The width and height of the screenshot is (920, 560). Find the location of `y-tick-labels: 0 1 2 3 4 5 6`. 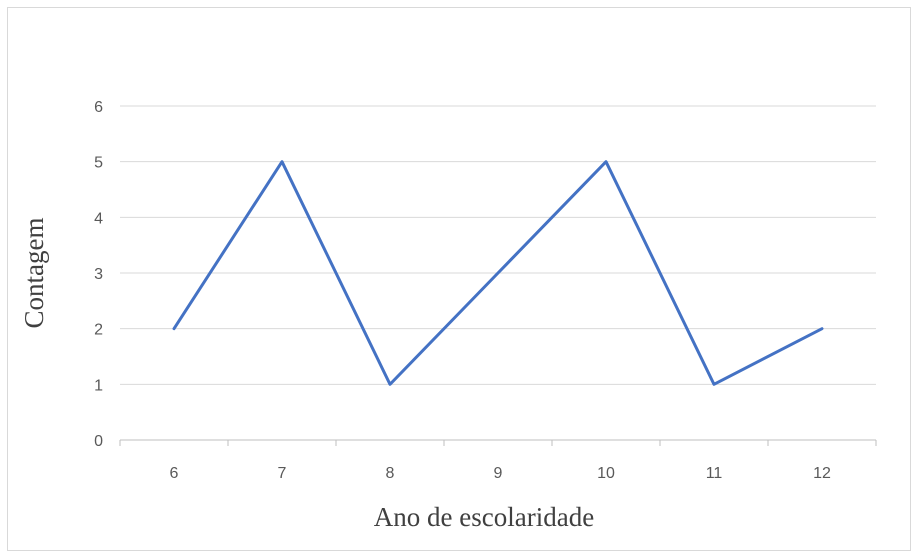

y-tick-labels: 0 1 2 3 4 5 6 is located at coordinates (98, 274).